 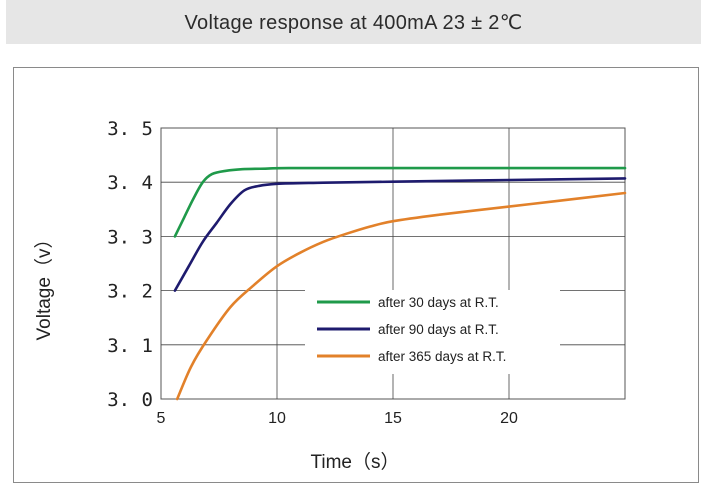 What do you see at coordinates (130, 264) in the screenshot?
I see `y-tick-labels: 3. 0 3. 1 3. 2 3. 3 3. 4 3. 5` at bounding box center [130, 264].